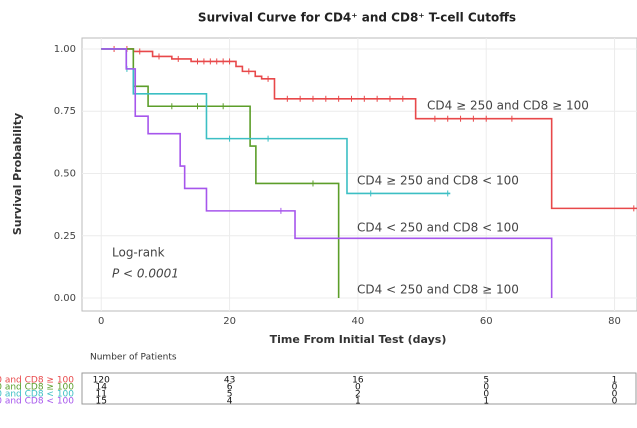 This screenshot has width=637, height=428. Describe the element at coordinates (508, 106) in the screenshot. I see `curve-label: CD4 ≥ 250 and CD8 ≥ 100` at that location.